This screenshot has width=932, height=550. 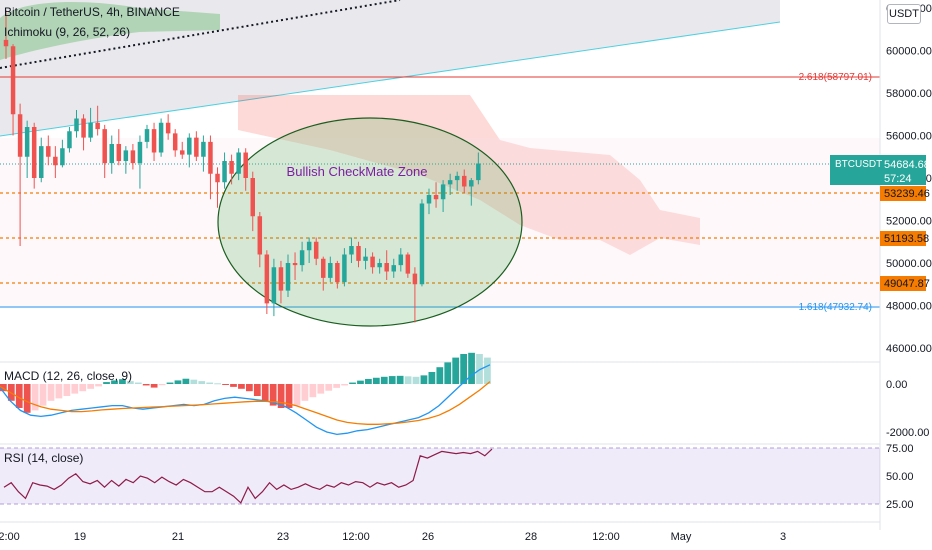 I want to click on rsi-tick-label: 50.00, so click(x=900, y=477).